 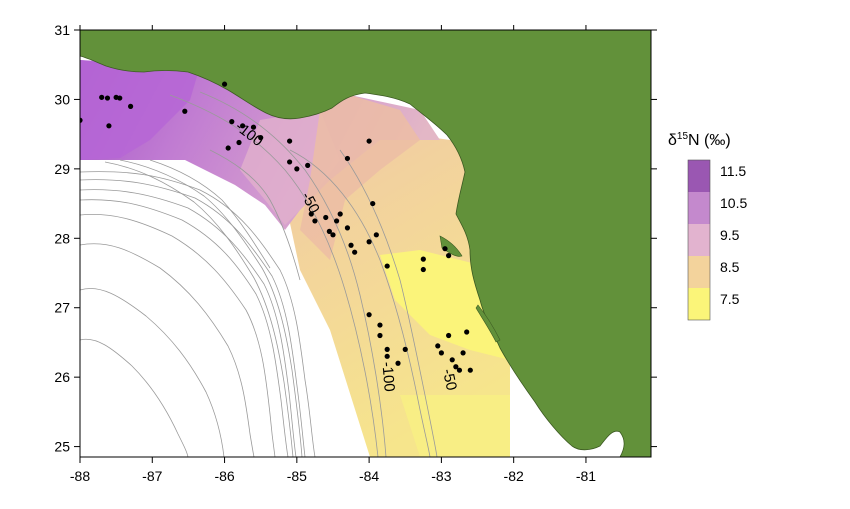 What do you see at coordinates (730, 235) in the screenshot?
I see `legend-label: 9.5` at bounding box center [730, 235].